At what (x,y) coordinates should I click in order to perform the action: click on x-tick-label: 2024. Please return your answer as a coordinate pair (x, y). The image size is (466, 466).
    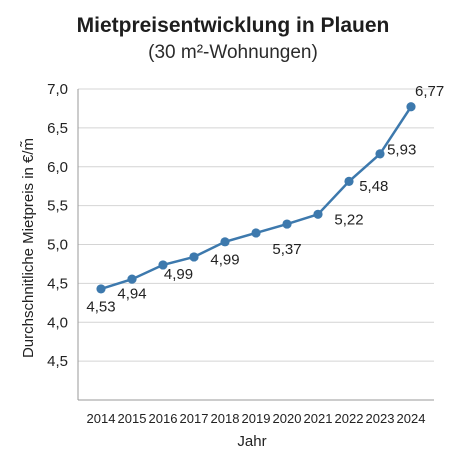
    Looking at the image, I should click on (411, 418).